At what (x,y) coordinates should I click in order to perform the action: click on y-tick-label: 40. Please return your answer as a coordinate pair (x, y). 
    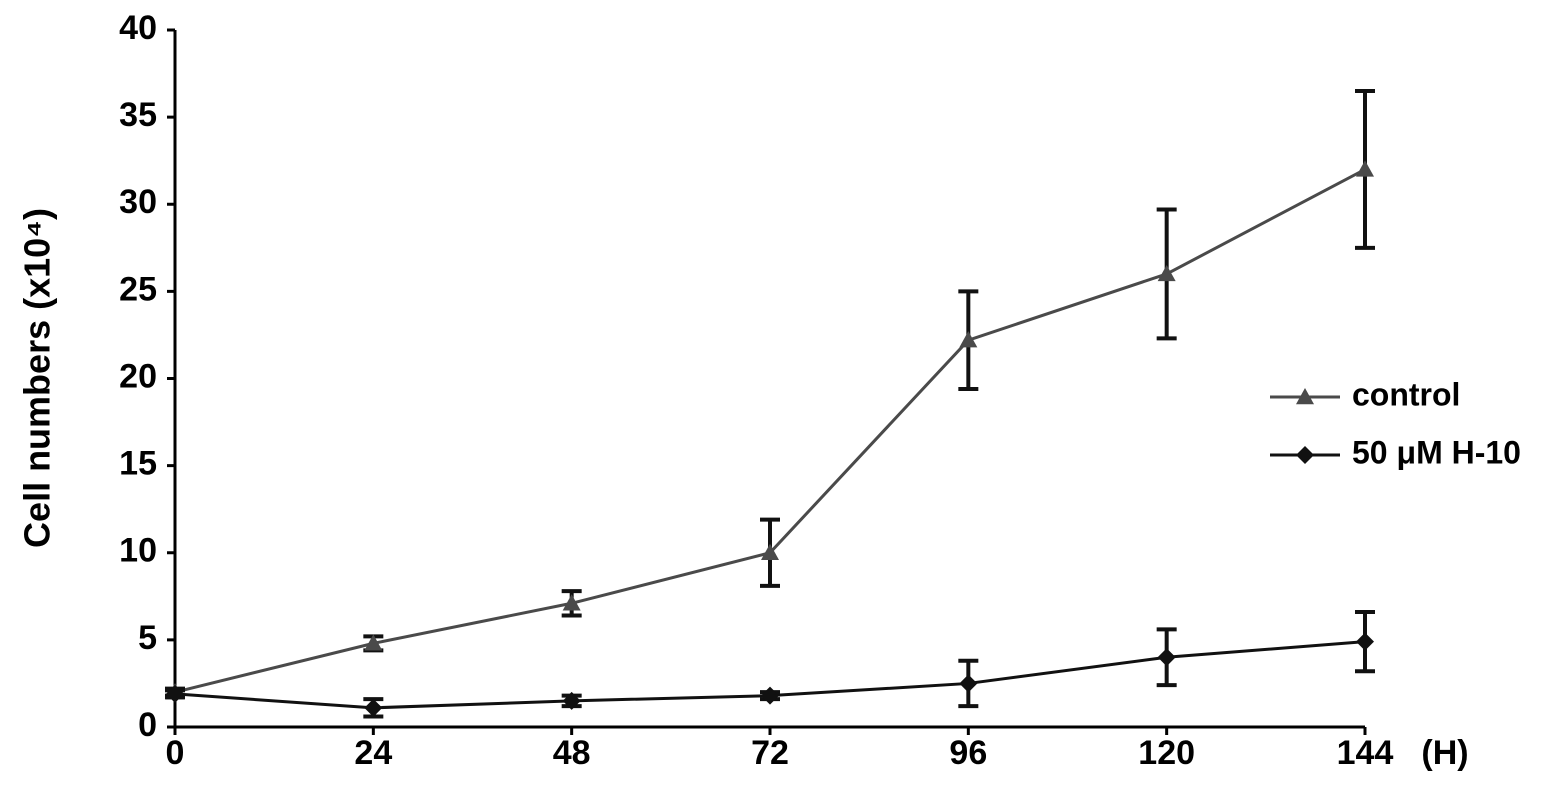
    Looking at the image, I should click on (138, 28).